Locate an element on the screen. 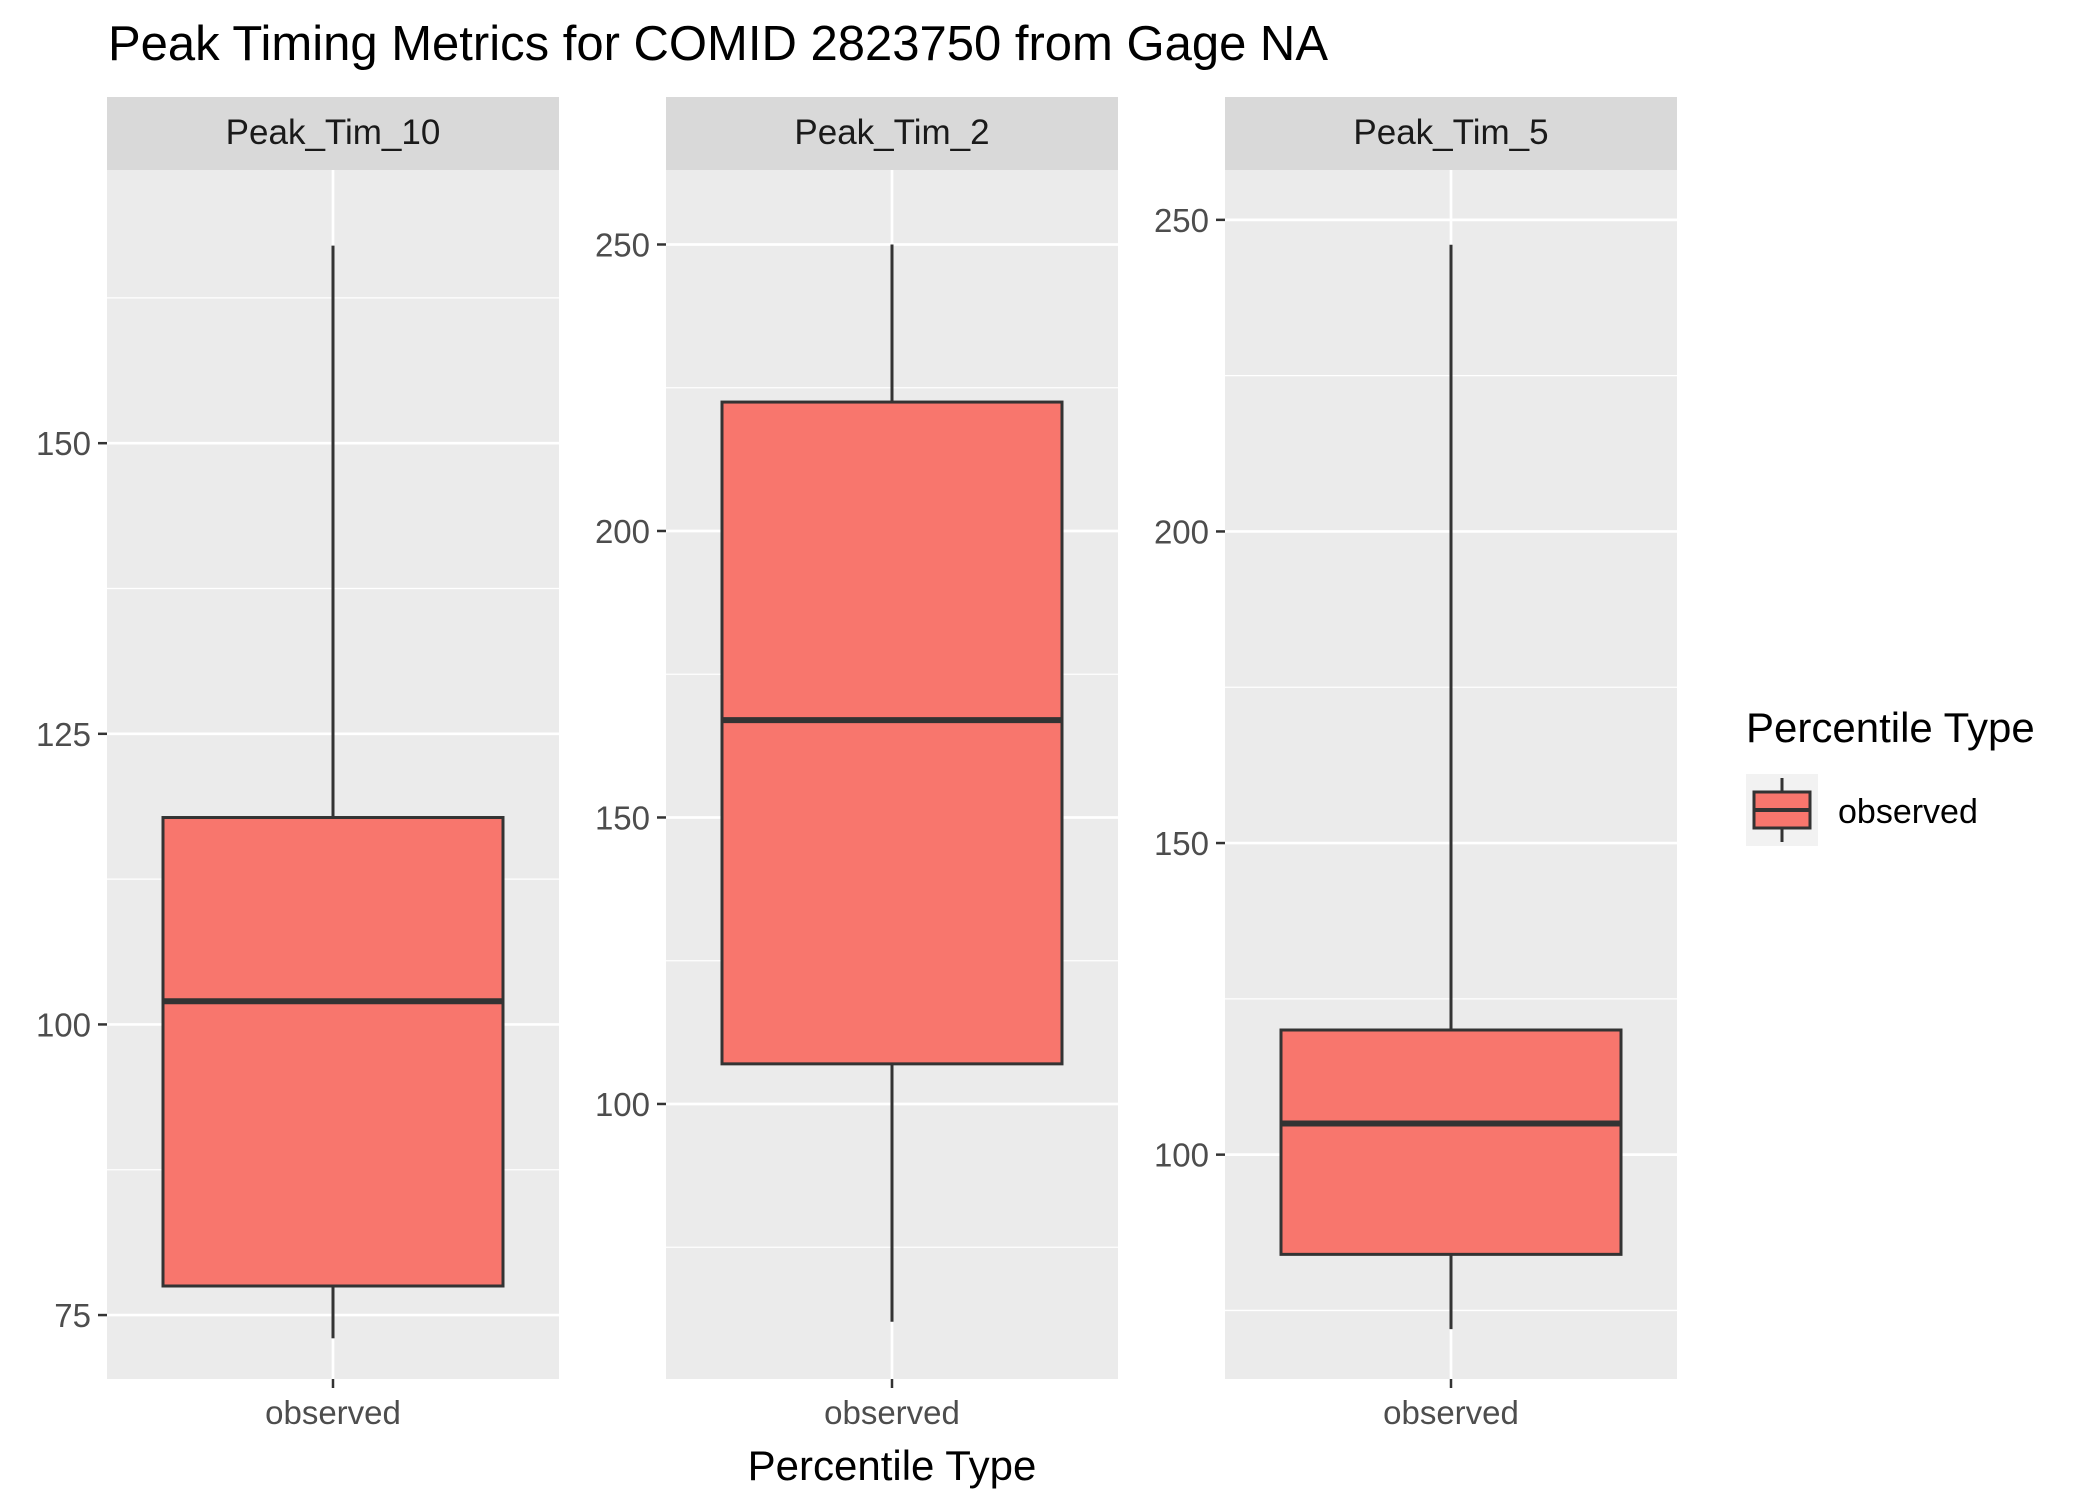 This screenshot has width=2100, height=1500. legend-items: observed is located at coordinates (1862, 810).